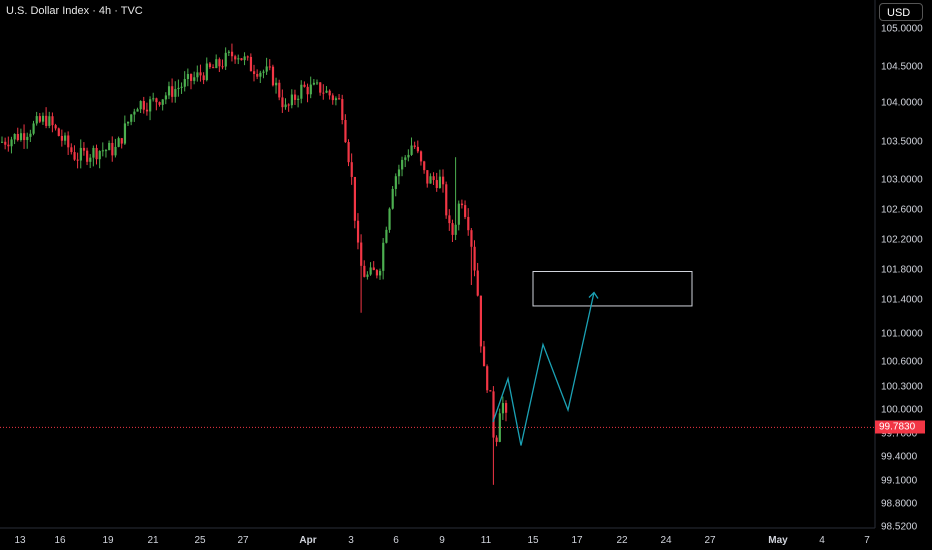  What do you see at coordinates (902, 300) in the screenshot?
I see `price-tick-label: 101.4000` at bounding box center [902, 300].